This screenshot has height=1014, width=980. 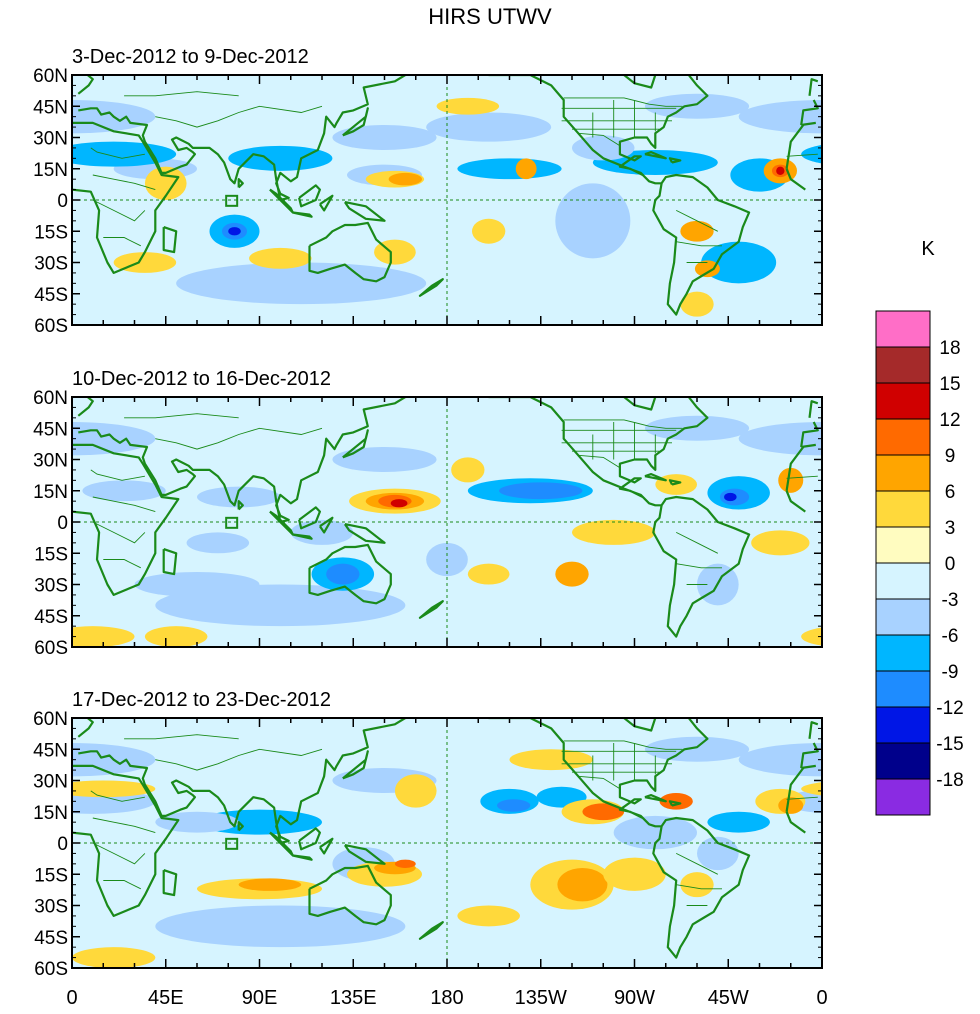 I want to click on colorbar-level-label: 3, so click(x=950, y=528).